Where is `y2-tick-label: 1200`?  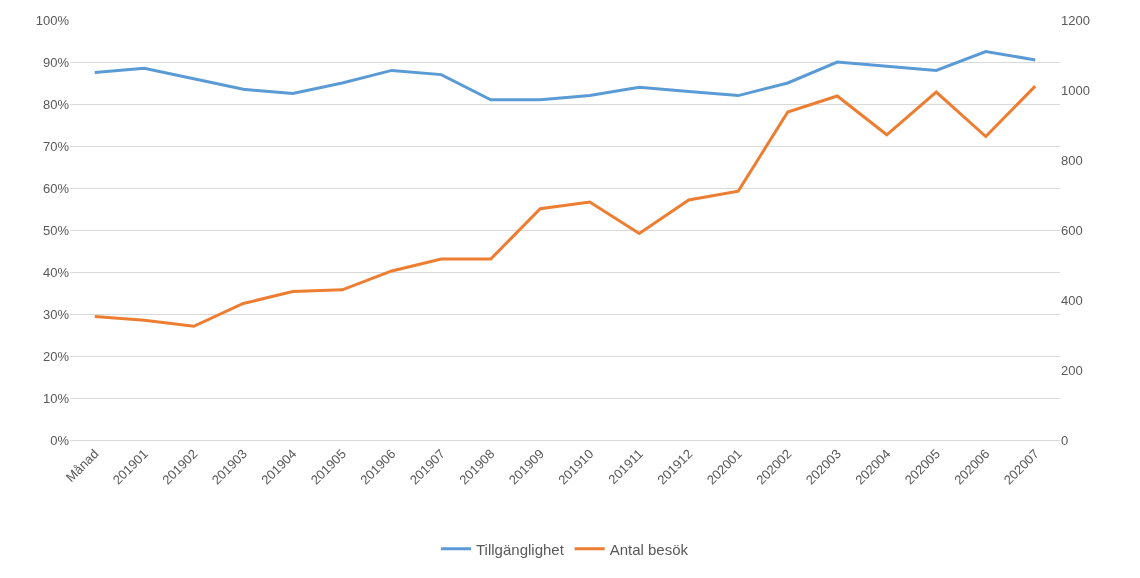
y2-tick-label: 1200 is located at coordinates (1075, 20).